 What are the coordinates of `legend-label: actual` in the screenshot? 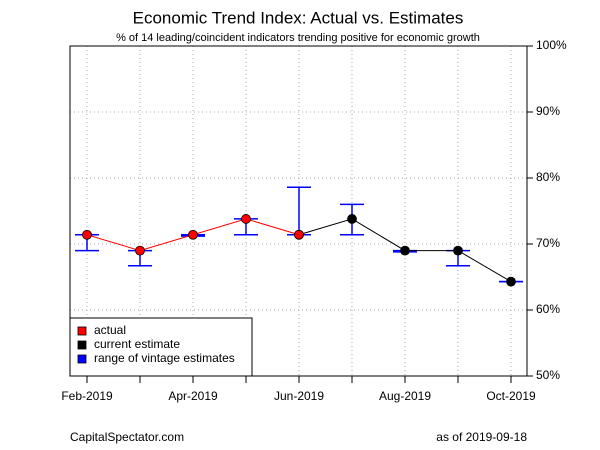 It's located at (110, 330).